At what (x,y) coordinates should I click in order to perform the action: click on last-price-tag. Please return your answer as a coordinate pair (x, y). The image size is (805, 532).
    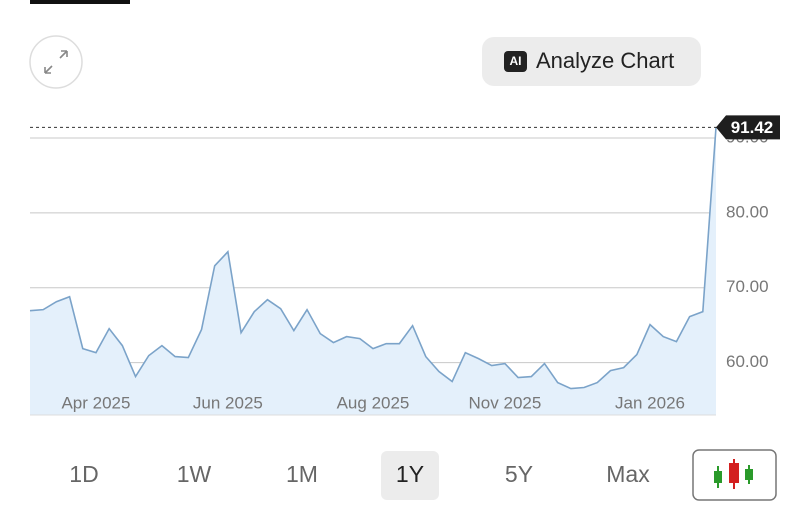
    Looking at the image, I should click on (748, 127).